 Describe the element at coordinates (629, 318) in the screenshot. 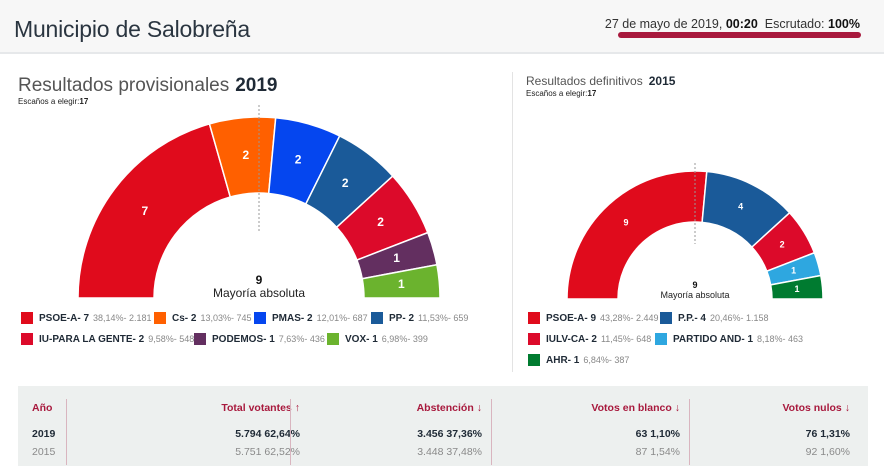

I see `legend-stats: 43,28%- 2.449` at that location.